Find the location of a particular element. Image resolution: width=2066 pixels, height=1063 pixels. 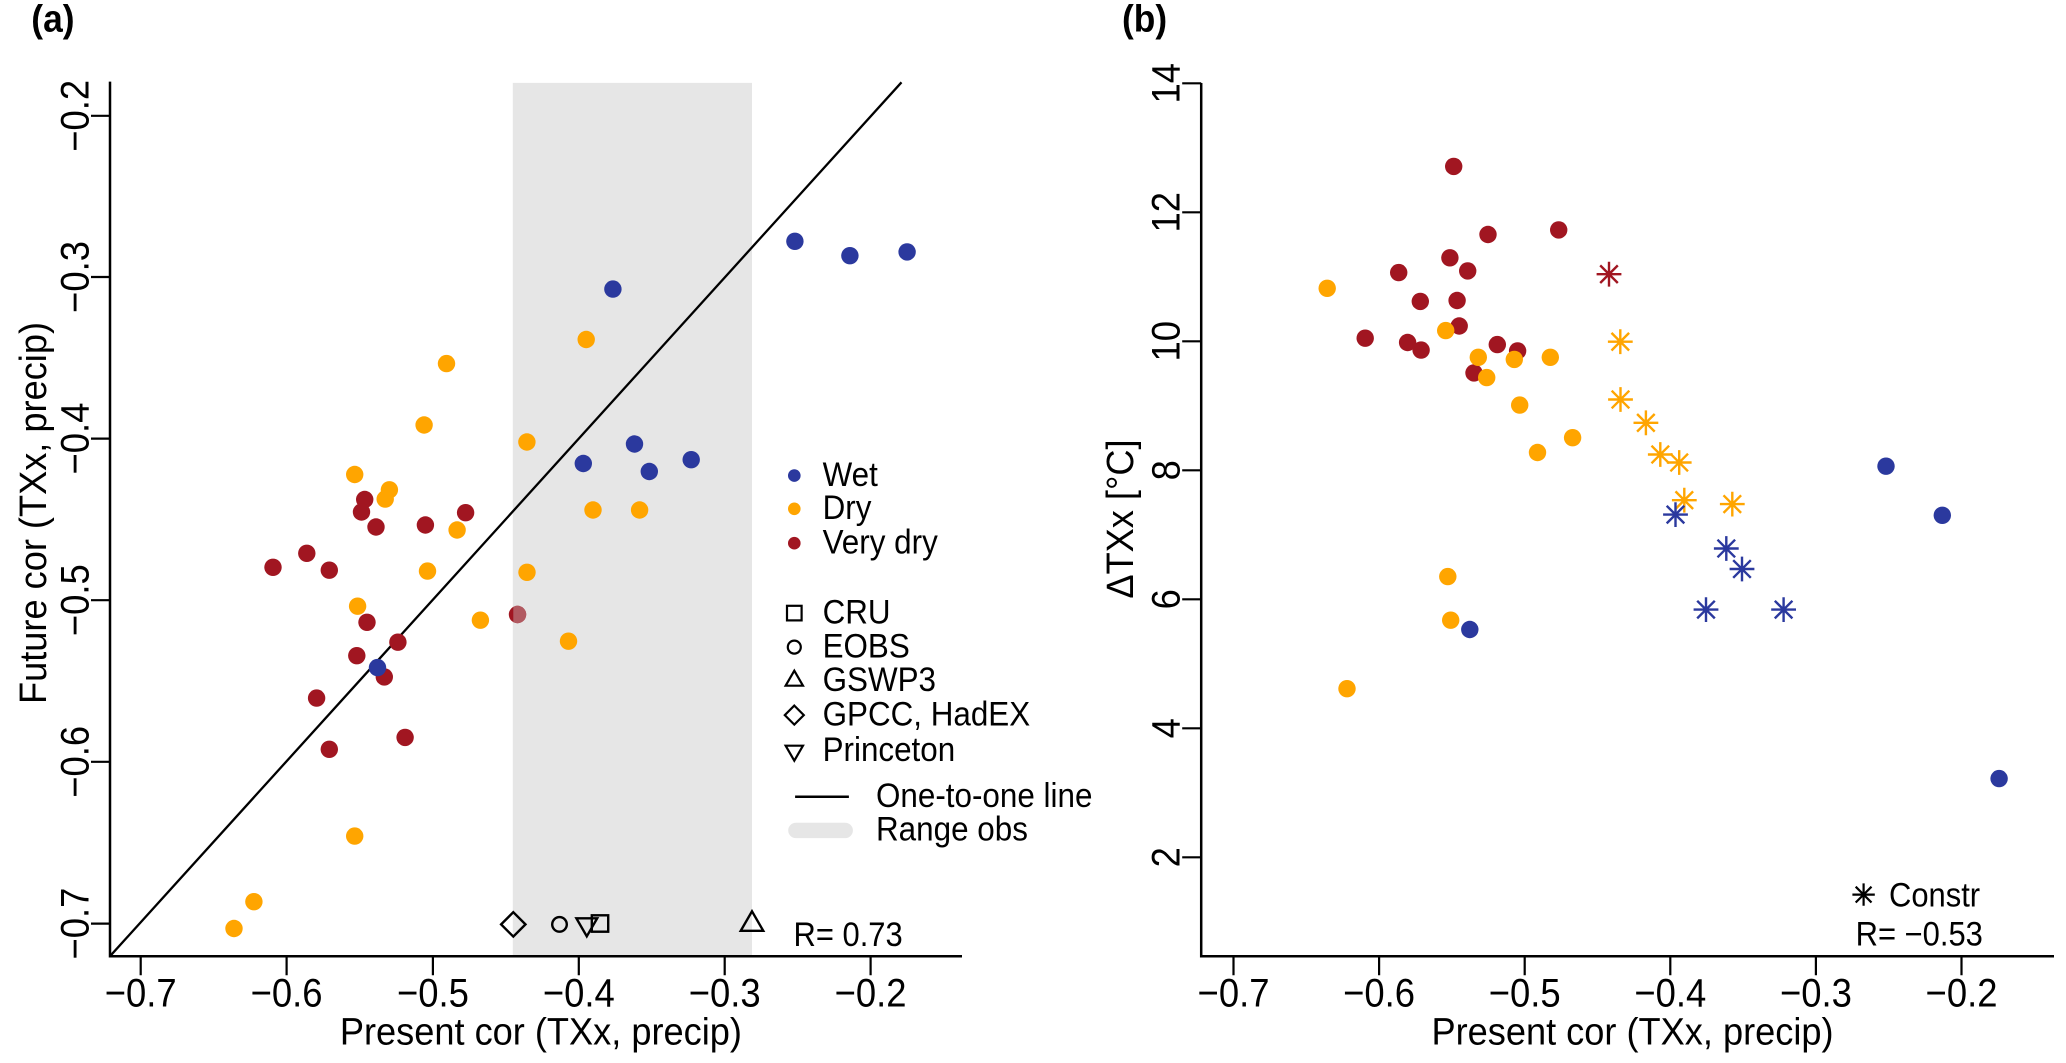

svg-text: 8 is located at coordinates (1166, 470).